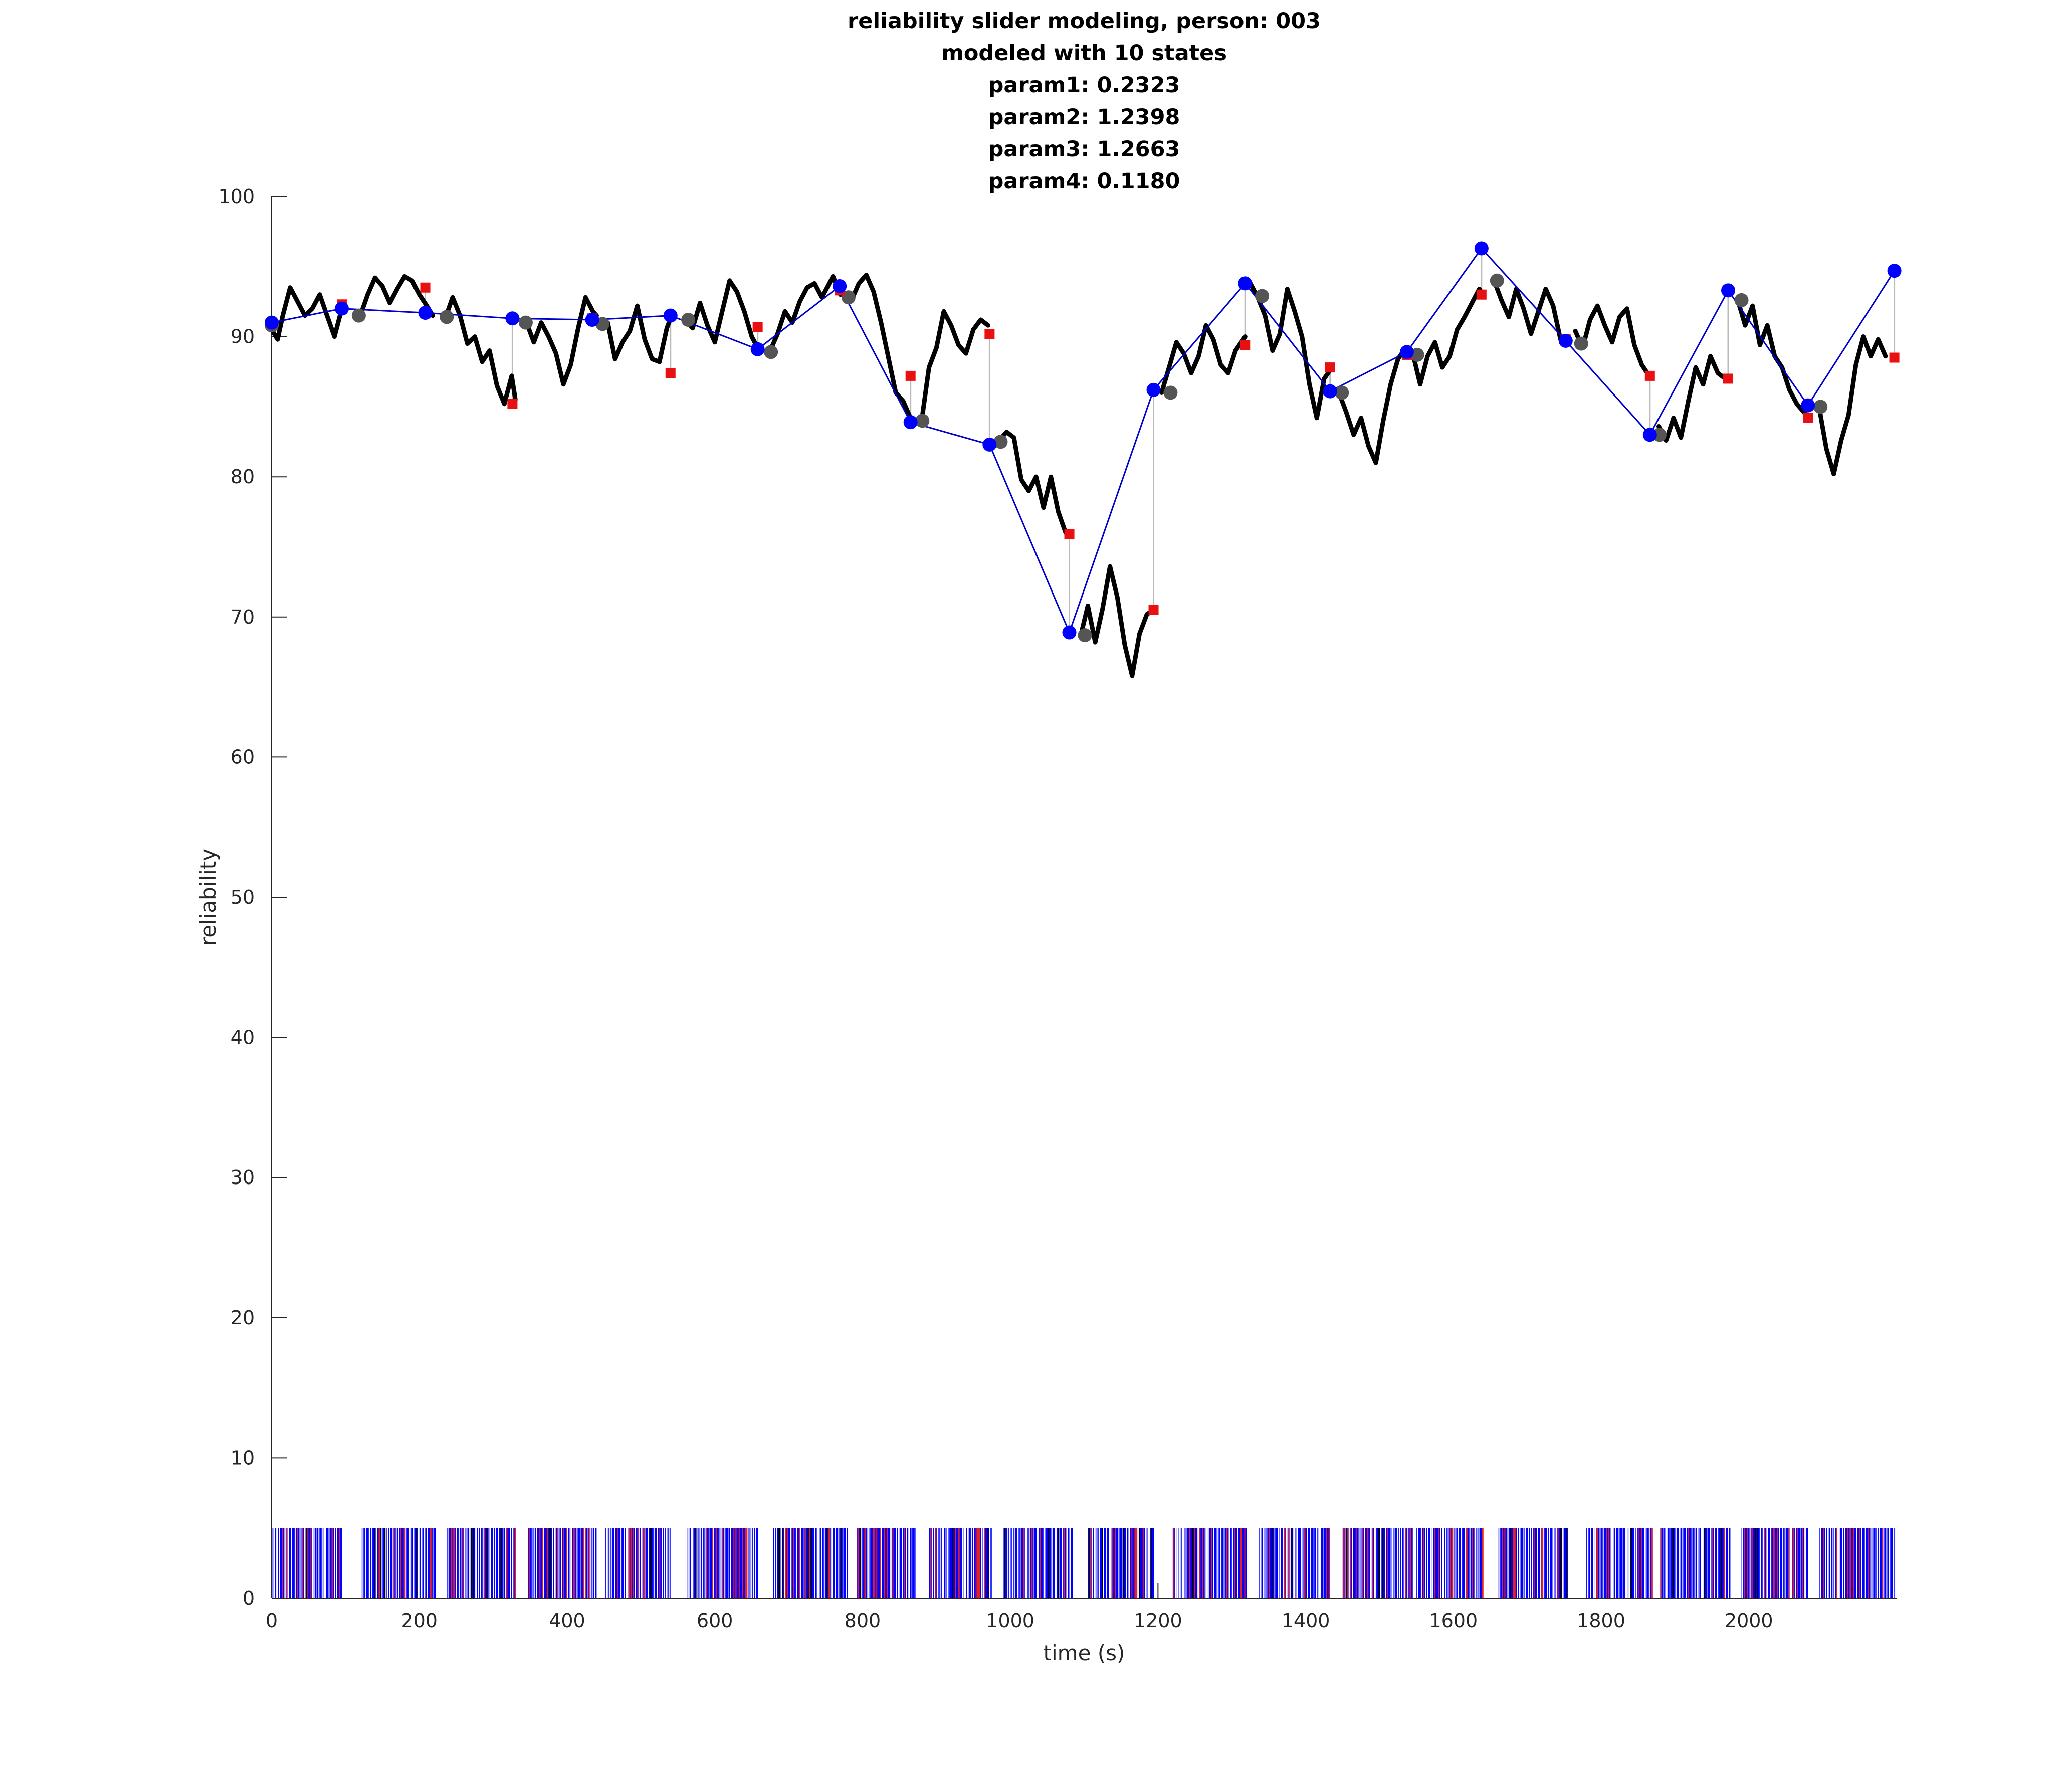 This screenshot has height=1776, width=2072. What do you see at coordinates (243, 897) in the screenshot?
I see `y-tick-label: 50` at bounding box center [243, 897].